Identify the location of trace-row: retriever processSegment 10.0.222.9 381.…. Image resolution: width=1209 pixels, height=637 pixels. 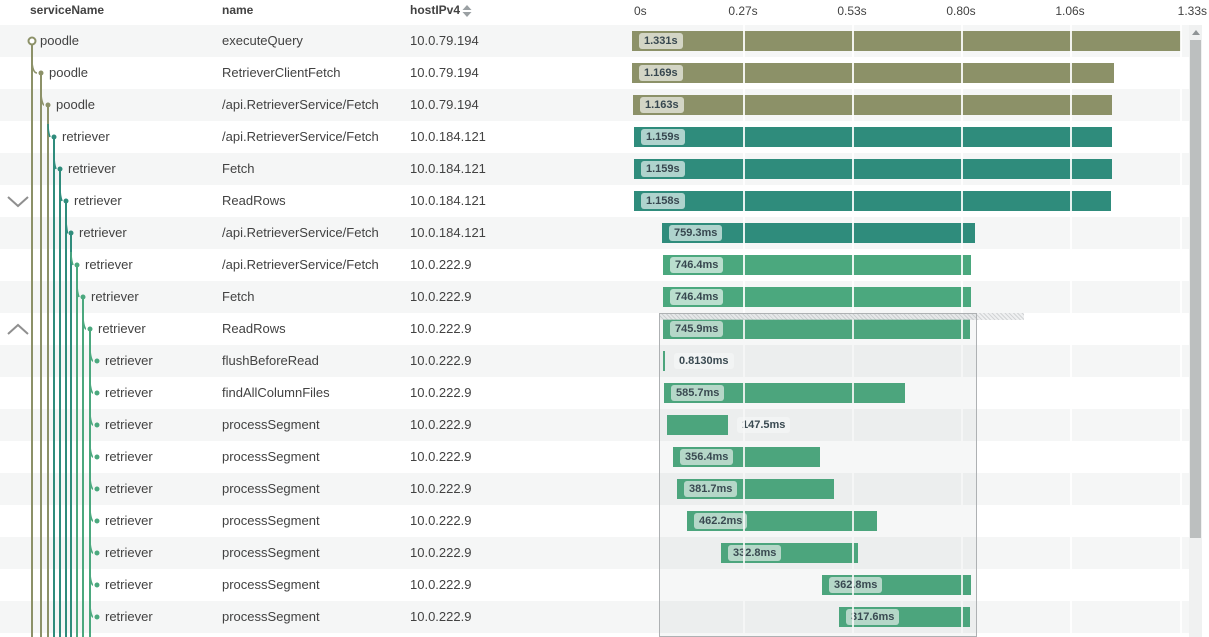
(594, 489).